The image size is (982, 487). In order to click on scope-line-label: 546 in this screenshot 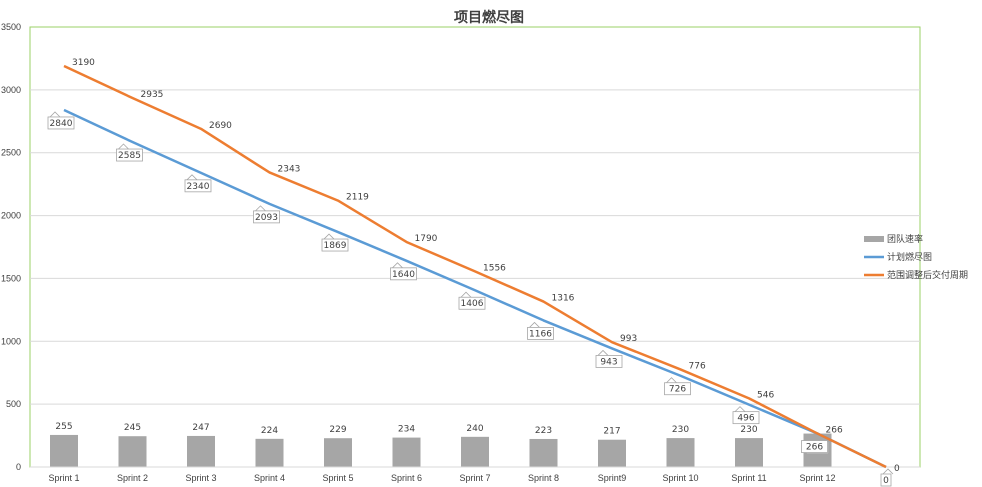, I will do `click(765, 395)`.